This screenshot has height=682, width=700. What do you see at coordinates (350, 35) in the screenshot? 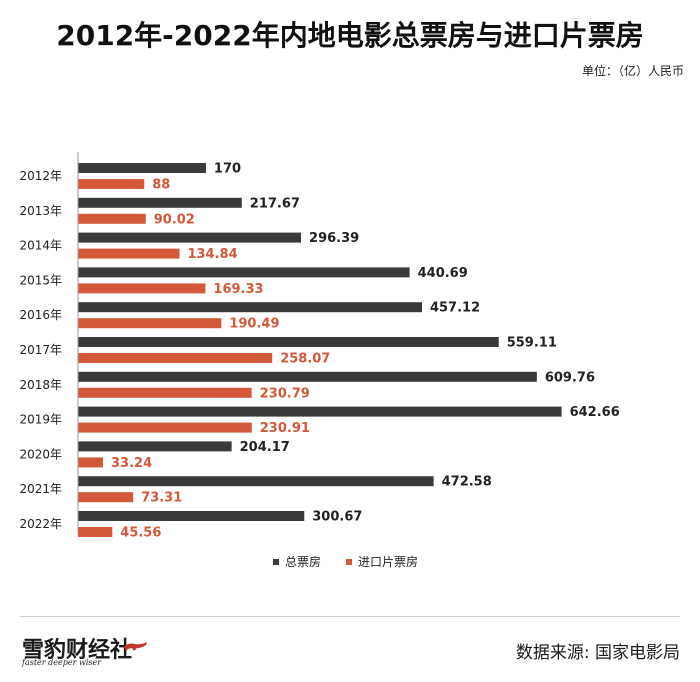
I see `chart-title: 2012年-2022年内地电影总票房与进口片票房` at bounding box center [350, 35].